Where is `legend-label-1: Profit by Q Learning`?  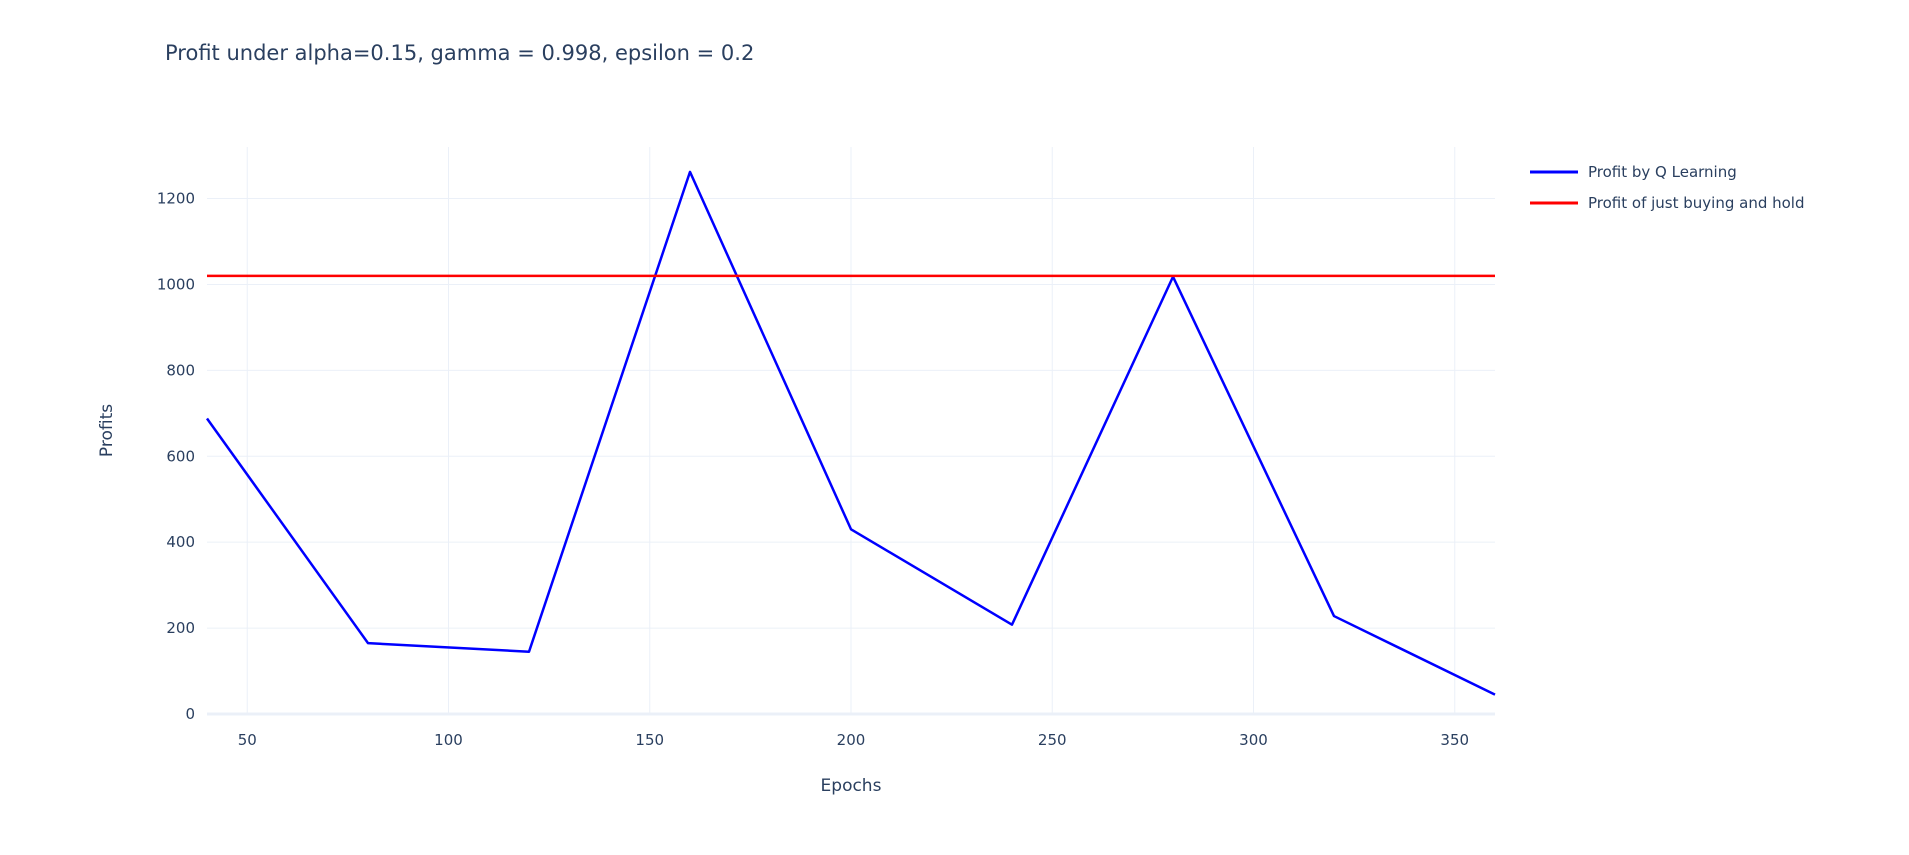 legend-label-1: Profit by Q Learning is located at coordinates (1662, 172).